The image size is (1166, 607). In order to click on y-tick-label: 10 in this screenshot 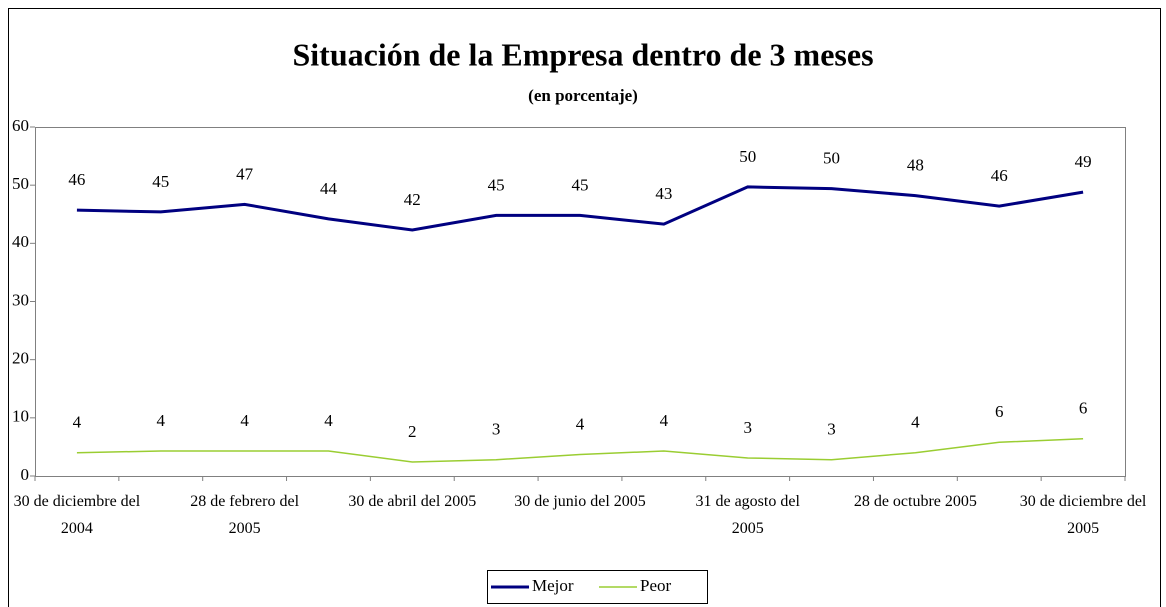, I will do `click(20, 416)`.